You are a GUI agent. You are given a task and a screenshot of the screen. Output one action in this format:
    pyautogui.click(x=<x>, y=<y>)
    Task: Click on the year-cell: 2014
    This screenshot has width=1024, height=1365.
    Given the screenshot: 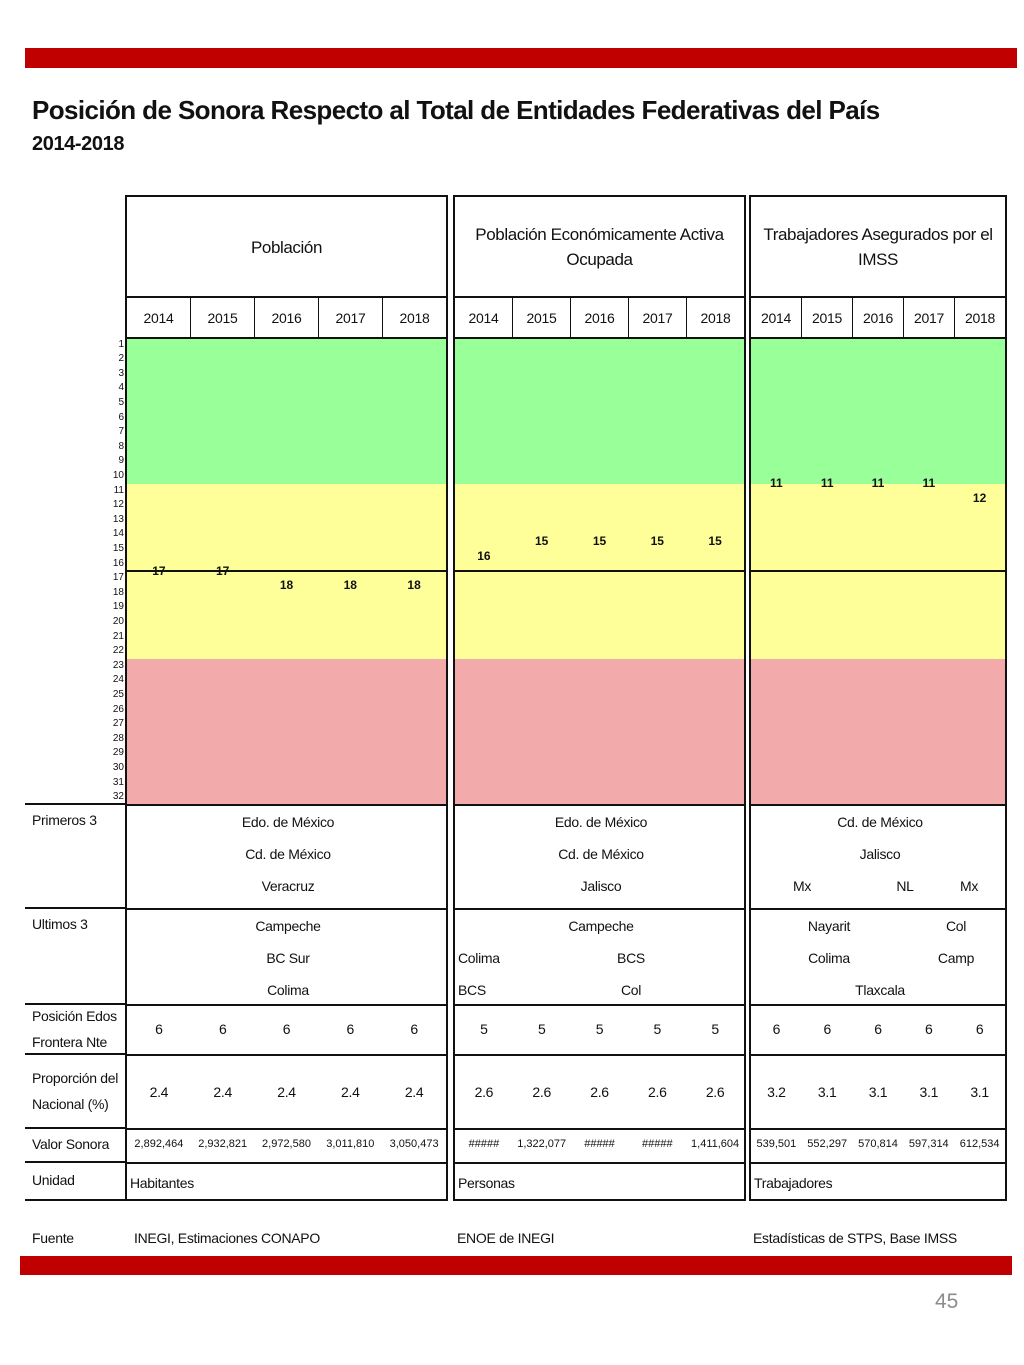 What is the action you would take?
    pyautogui.click(x=776, y=318)
    